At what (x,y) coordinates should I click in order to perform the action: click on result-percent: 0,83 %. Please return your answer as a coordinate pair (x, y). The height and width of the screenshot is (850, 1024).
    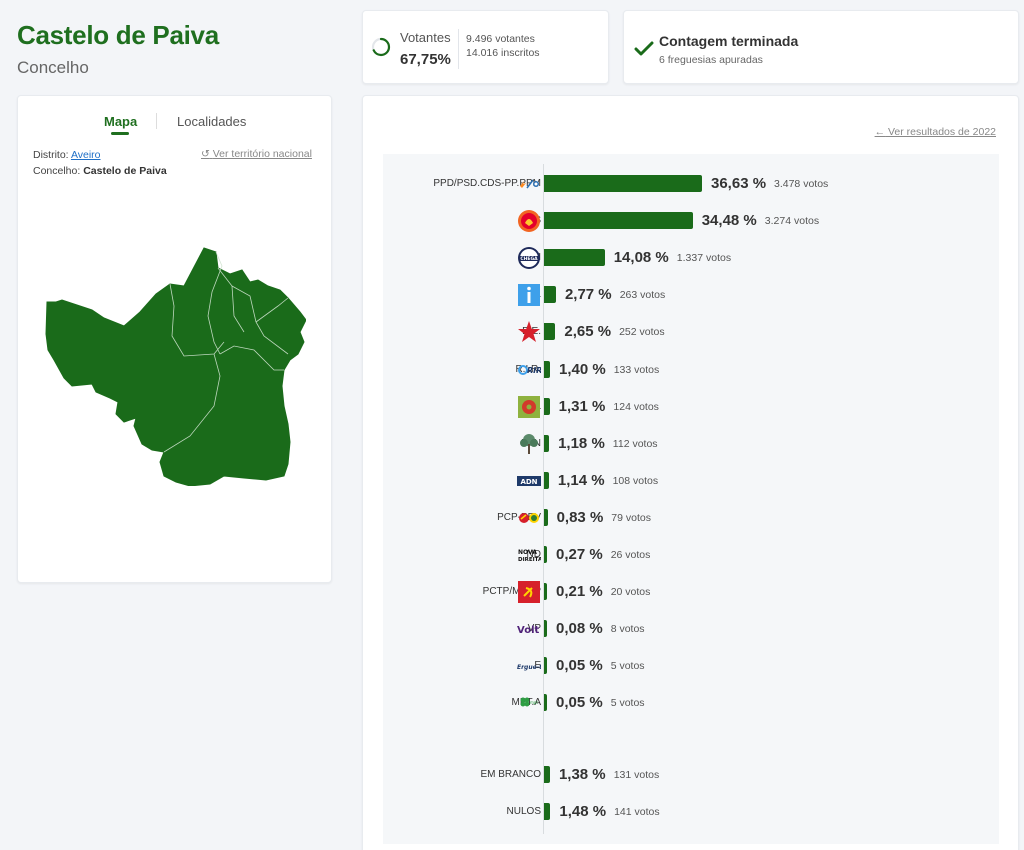
    Looking at the image, I should click on (580, 517).